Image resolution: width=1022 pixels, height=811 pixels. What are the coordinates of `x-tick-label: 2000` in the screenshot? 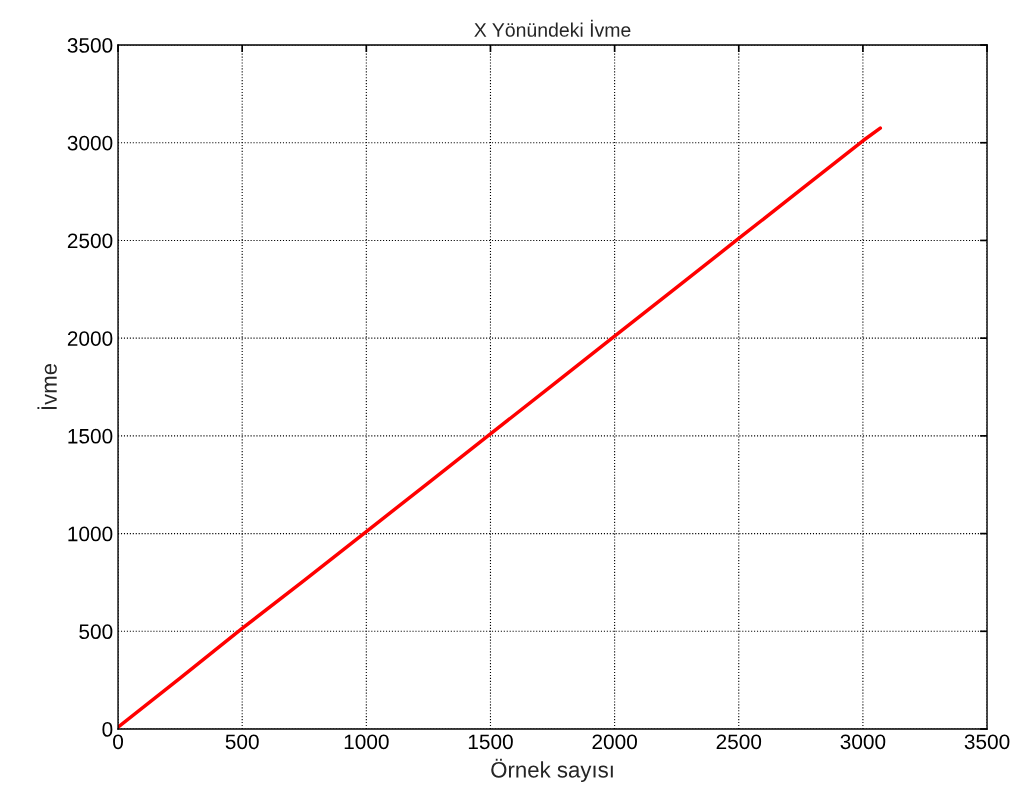 It's located at (614, 742).